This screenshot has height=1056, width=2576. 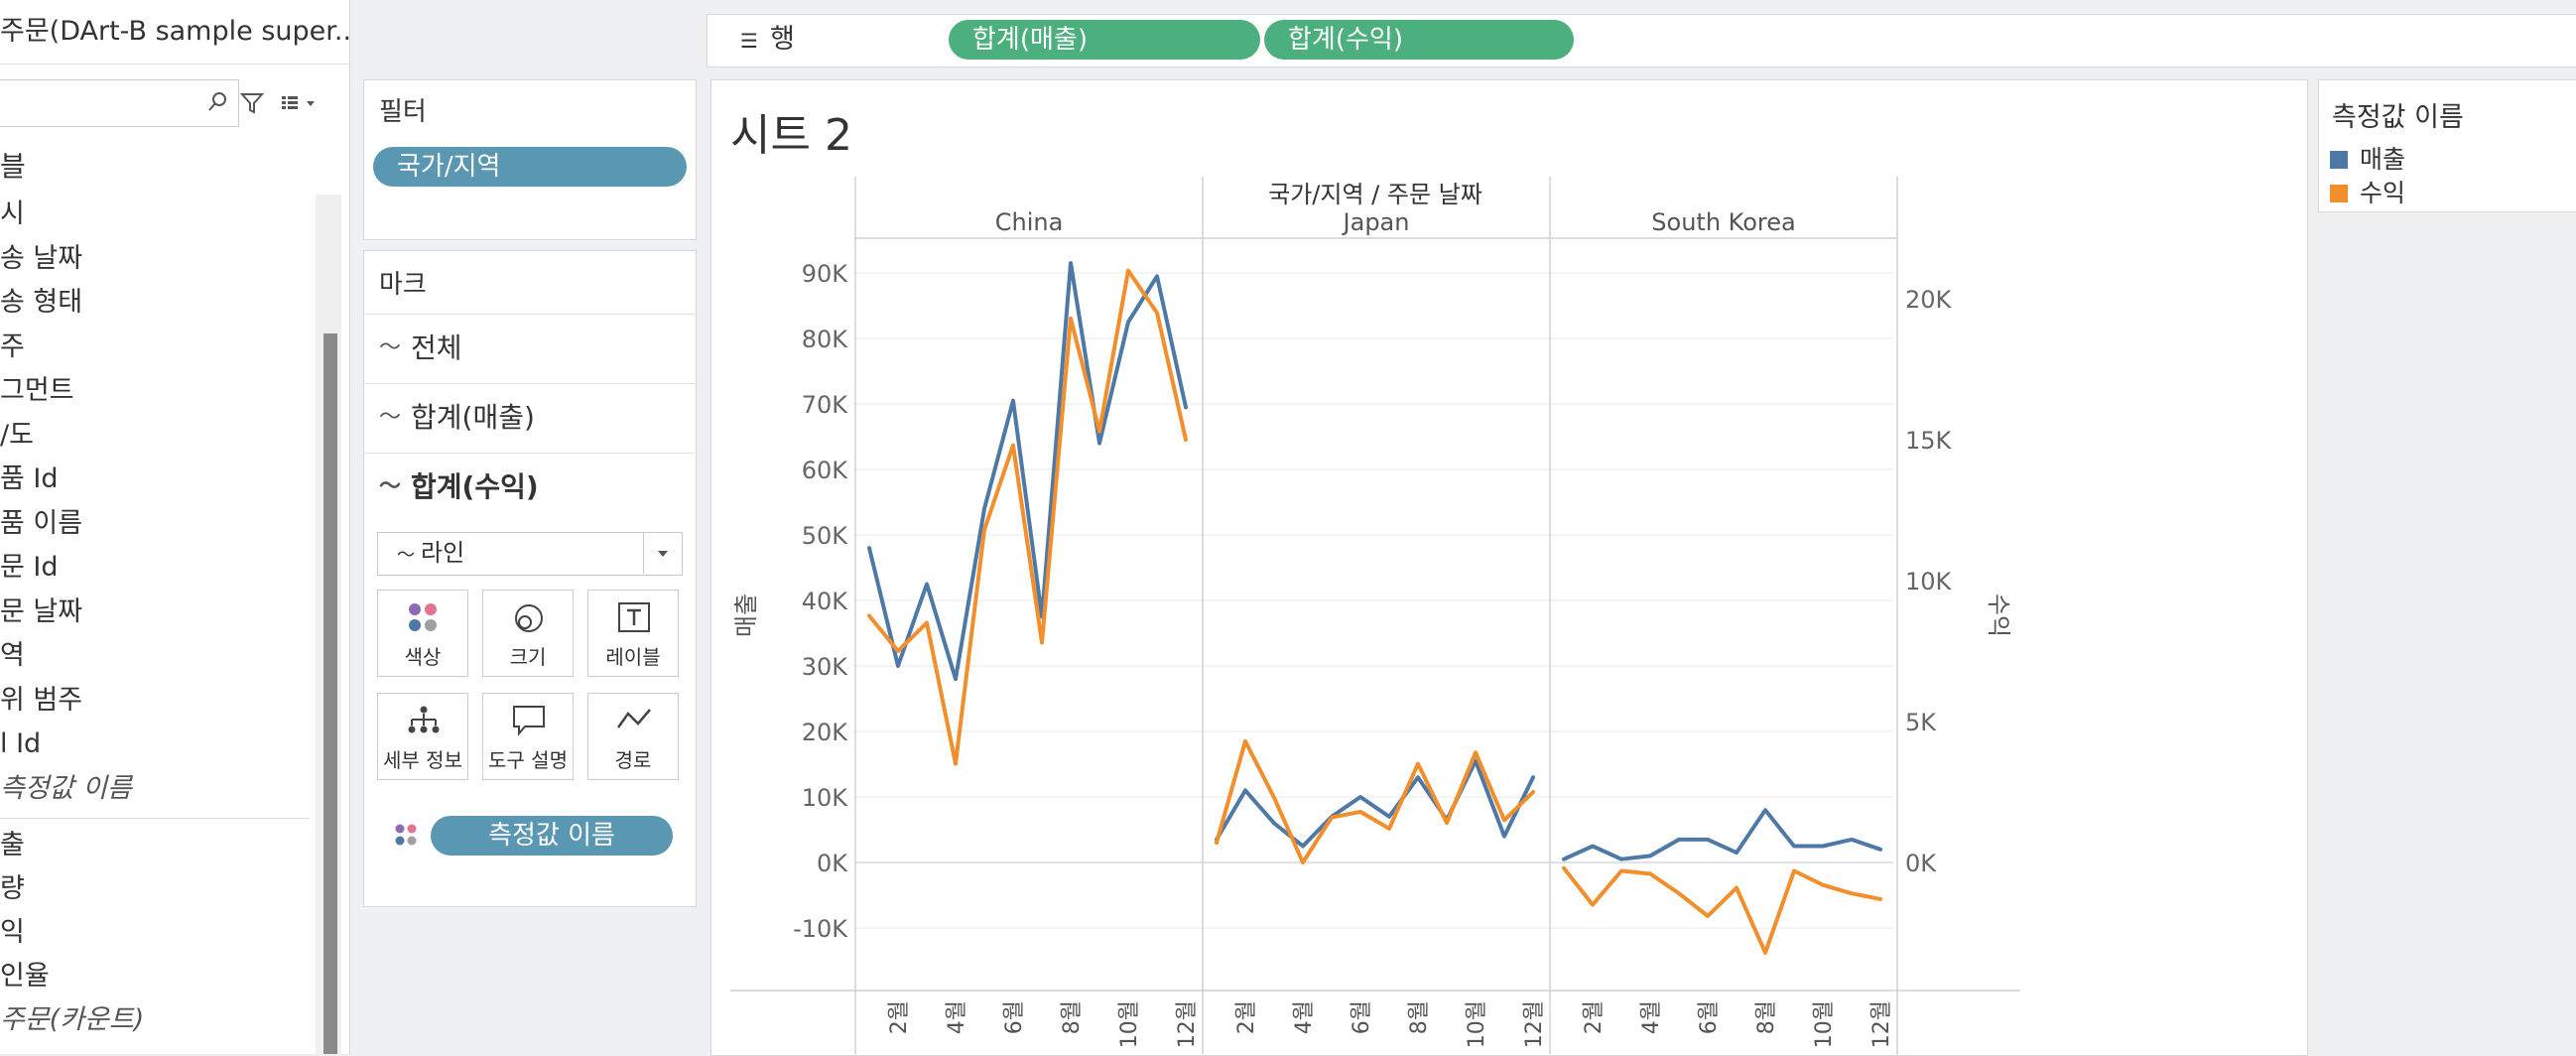 What do you see at coordinates (768, 39) in the screenshot?
I see `rows-shelf-label: ☰ 행` at bounding box center [768, 39].